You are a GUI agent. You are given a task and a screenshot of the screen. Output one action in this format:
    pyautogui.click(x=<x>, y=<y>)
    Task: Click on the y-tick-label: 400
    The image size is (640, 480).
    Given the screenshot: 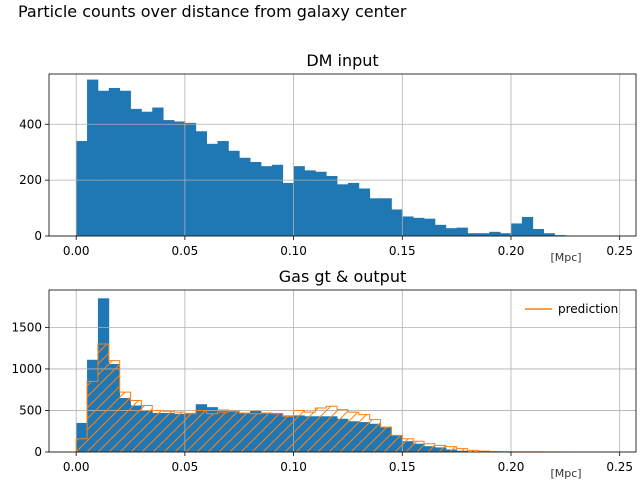 What is the action you would take?
    pyautogui.click(x=30, y=124)
    